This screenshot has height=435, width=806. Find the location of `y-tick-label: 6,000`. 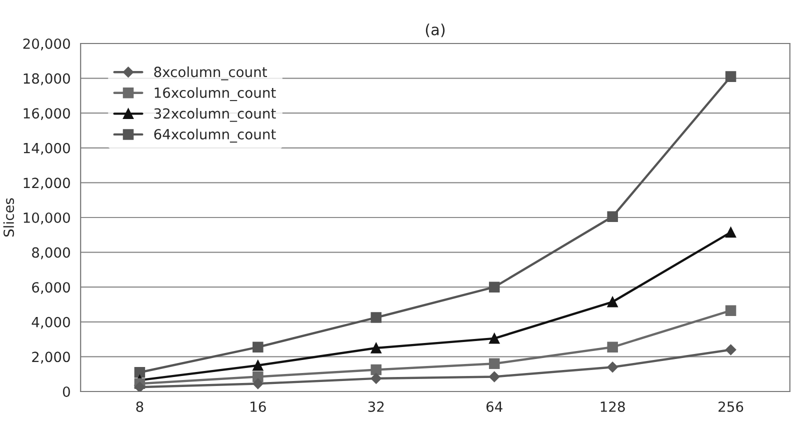

y-tick-label: 6,000 is located at coordinates (51, 288).